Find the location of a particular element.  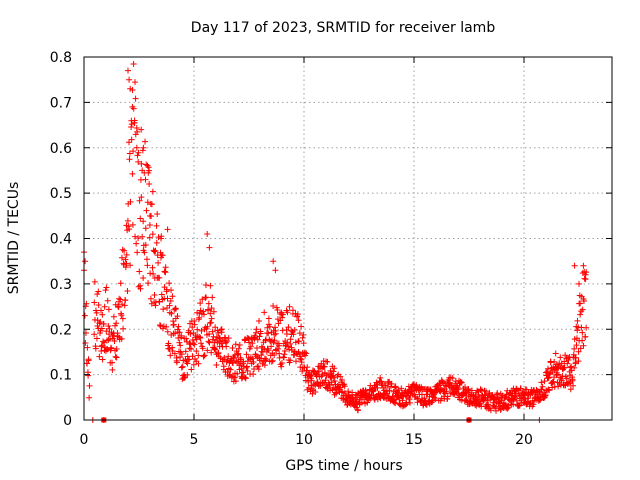

y-tick-label: 0.3 is located at coordinates (61, 285).